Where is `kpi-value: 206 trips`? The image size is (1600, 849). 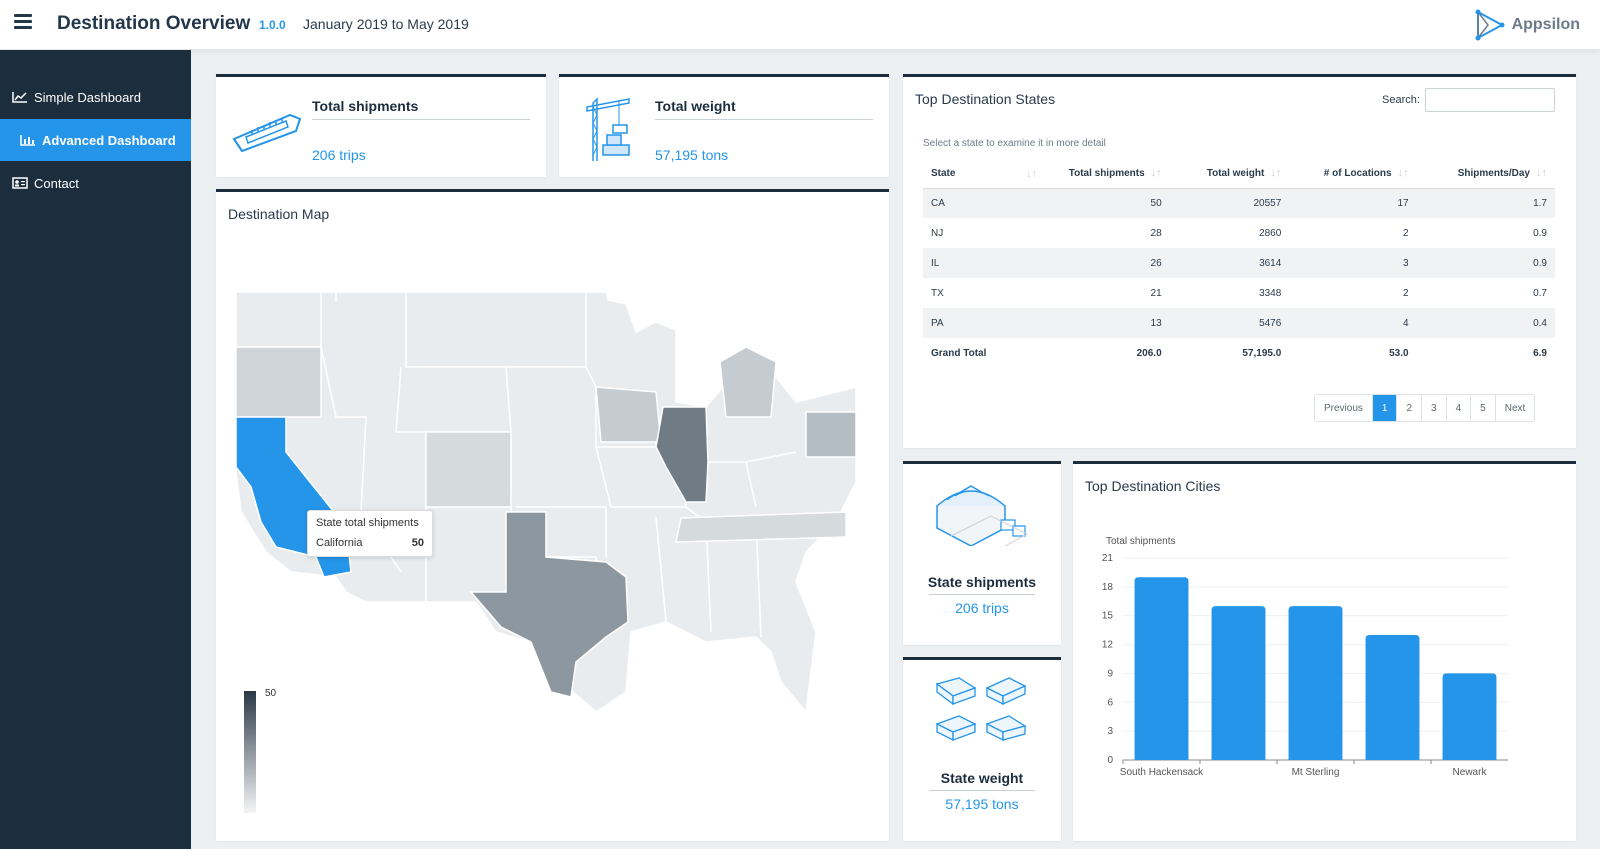
kpi-value: 206 trips is located at coordinates (339, 155).